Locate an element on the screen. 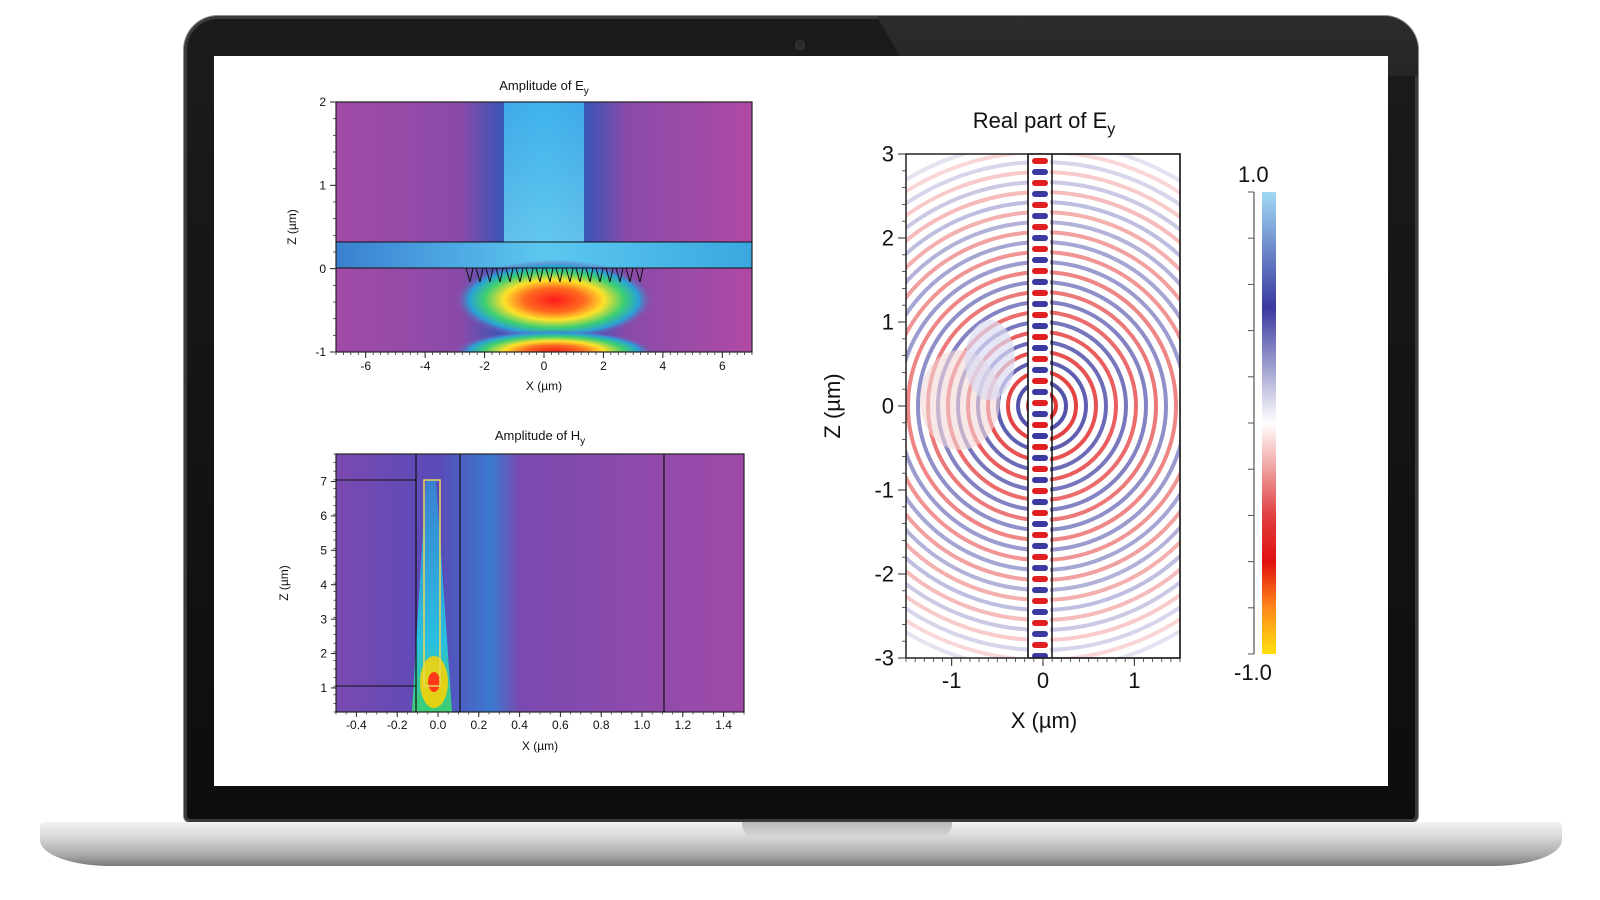  laptop-base is located at coordinates (801, 844).